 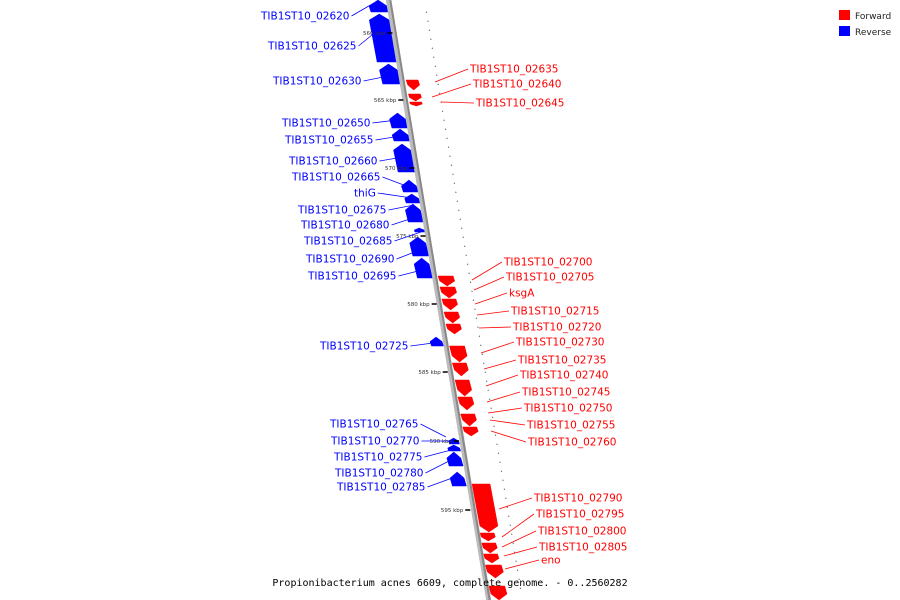 I want to click on reverse-gene-label: TIB1ST10_02775, so click(x=378, y=458).